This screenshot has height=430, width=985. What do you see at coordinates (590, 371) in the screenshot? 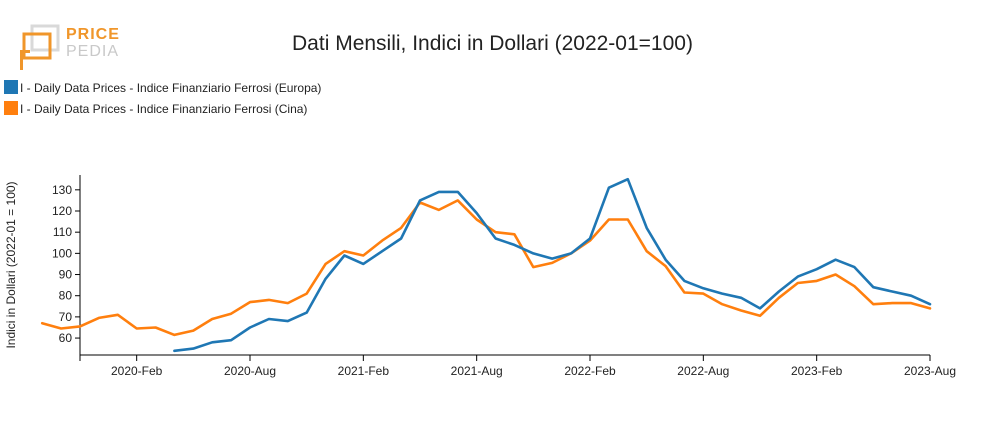
I see `x-tick-label-2022-02: 2022-Feb` at bounding box center [590, 371].